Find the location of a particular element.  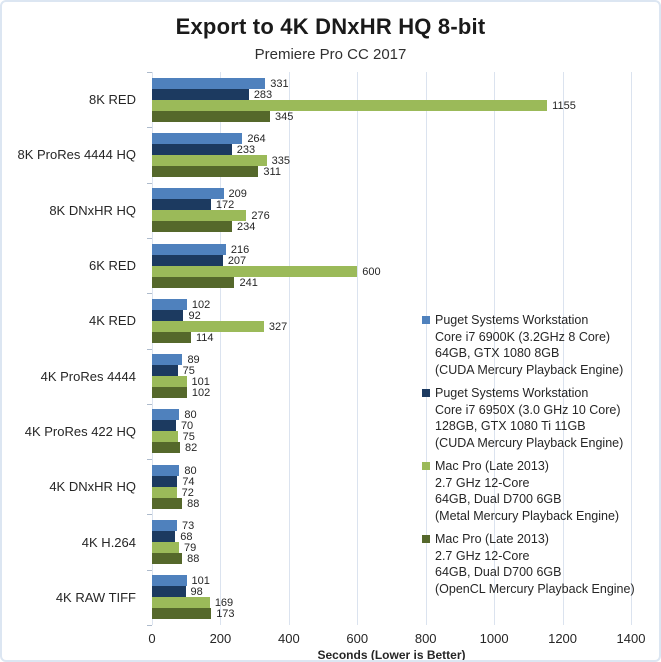

value-label: 276 is located at coordinates (260, 216).